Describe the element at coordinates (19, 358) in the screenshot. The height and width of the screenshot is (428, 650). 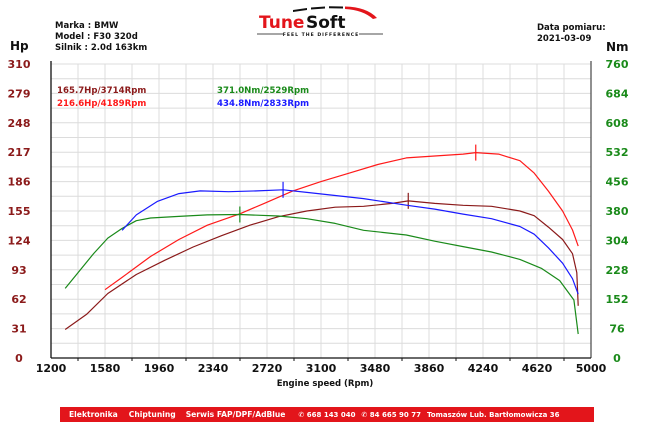
I see `left-tick-label: 0` at that location.